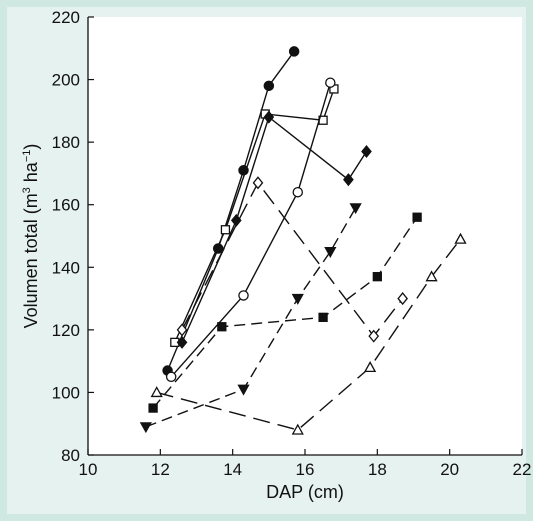  What do you see at coordinates (377, 469) in the screenshot?
I see `x-tick-label: 18` at bounding box center [377, 469].